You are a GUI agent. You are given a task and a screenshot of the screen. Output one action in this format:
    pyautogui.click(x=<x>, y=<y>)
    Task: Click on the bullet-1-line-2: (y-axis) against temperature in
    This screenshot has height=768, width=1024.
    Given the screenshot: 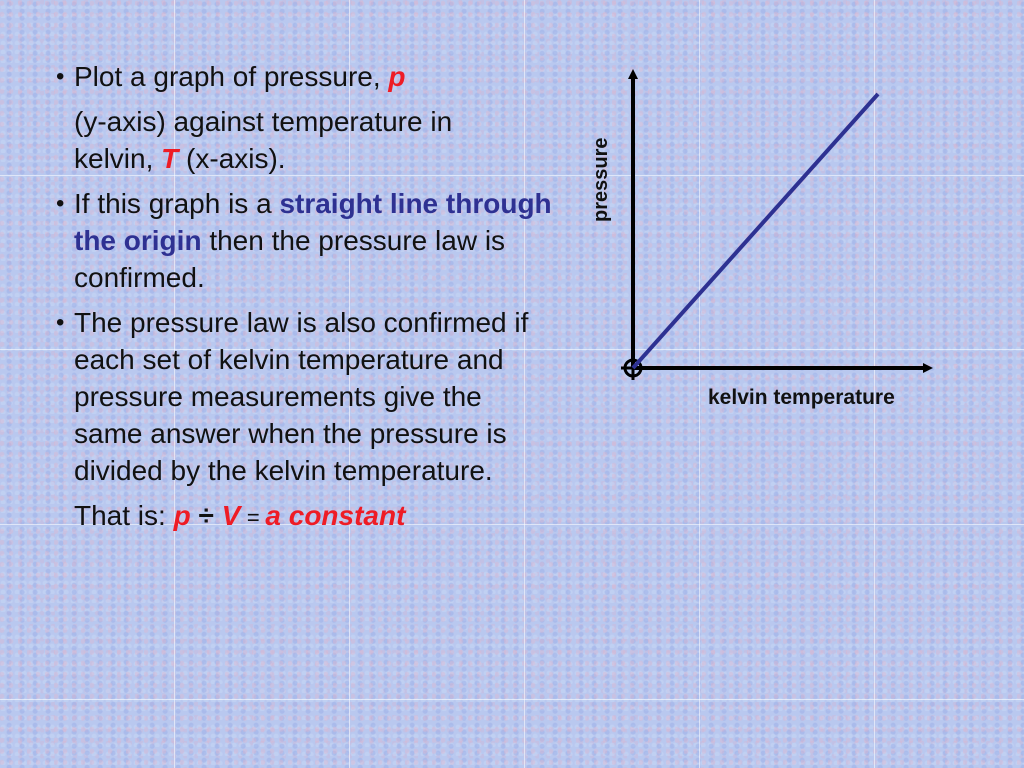 What is the action you would take?
    pyautogui.click(x=263, y=121)
    